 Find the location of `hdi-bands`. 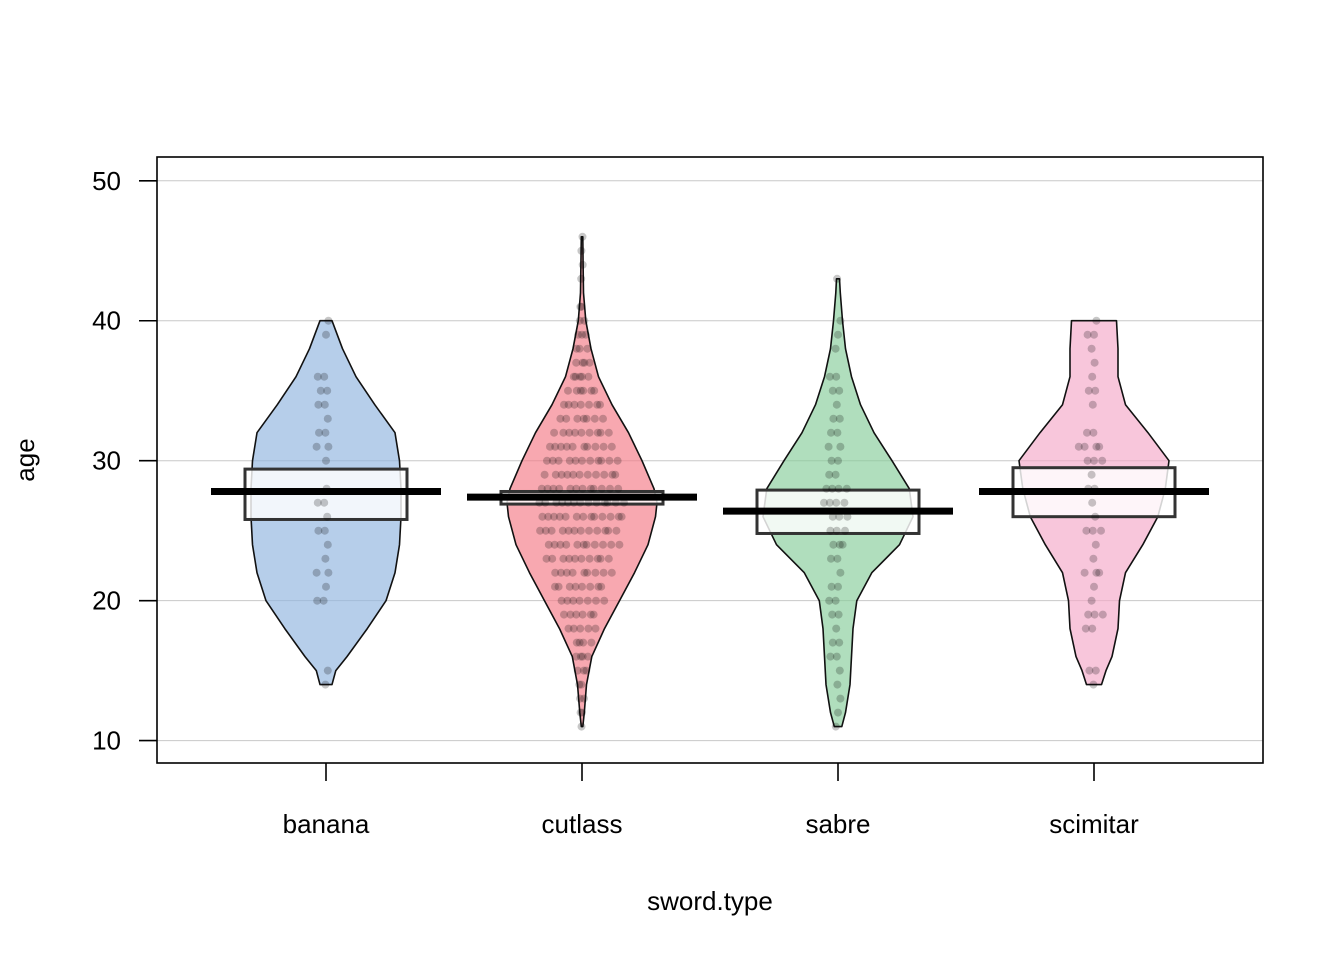

hdi-bands is located at coordinates (710, 500).